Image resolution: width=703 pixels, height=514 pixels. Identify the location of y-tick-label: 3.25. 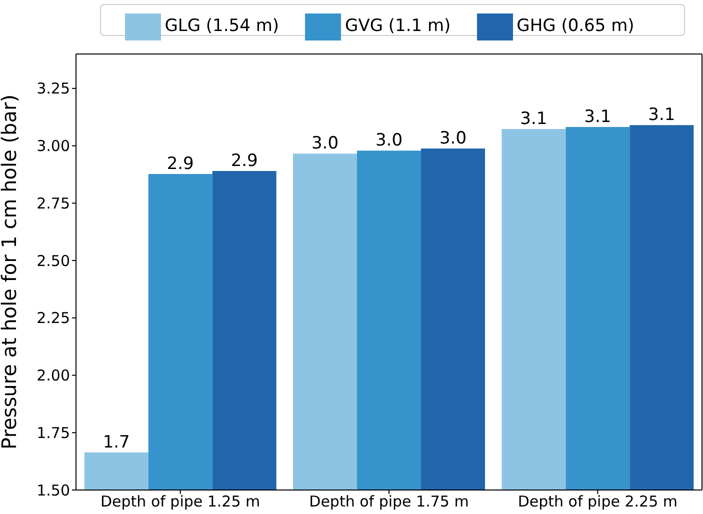
(53, 89).